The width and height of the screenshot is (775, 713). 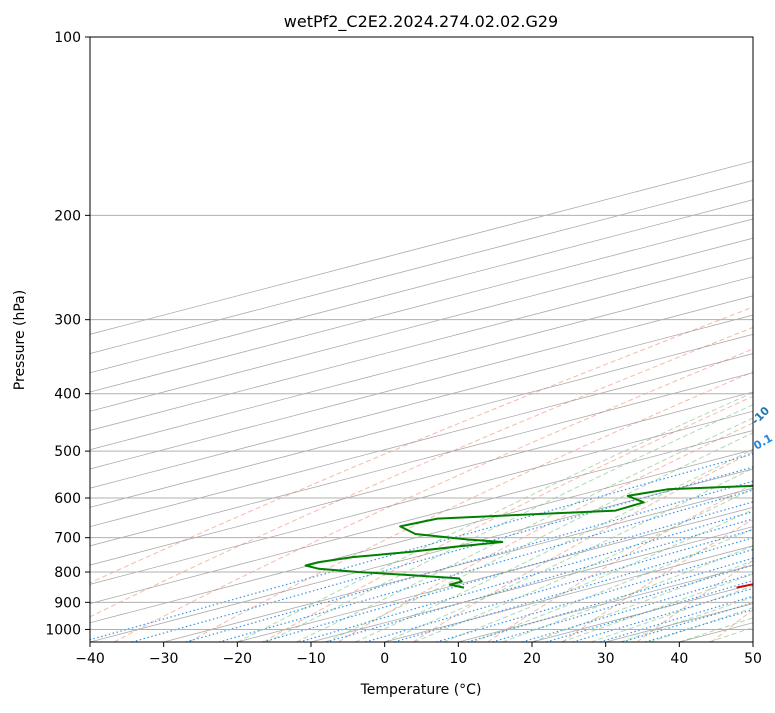 I want to click on y-tick-label: 100, so click(x=67, y=38).